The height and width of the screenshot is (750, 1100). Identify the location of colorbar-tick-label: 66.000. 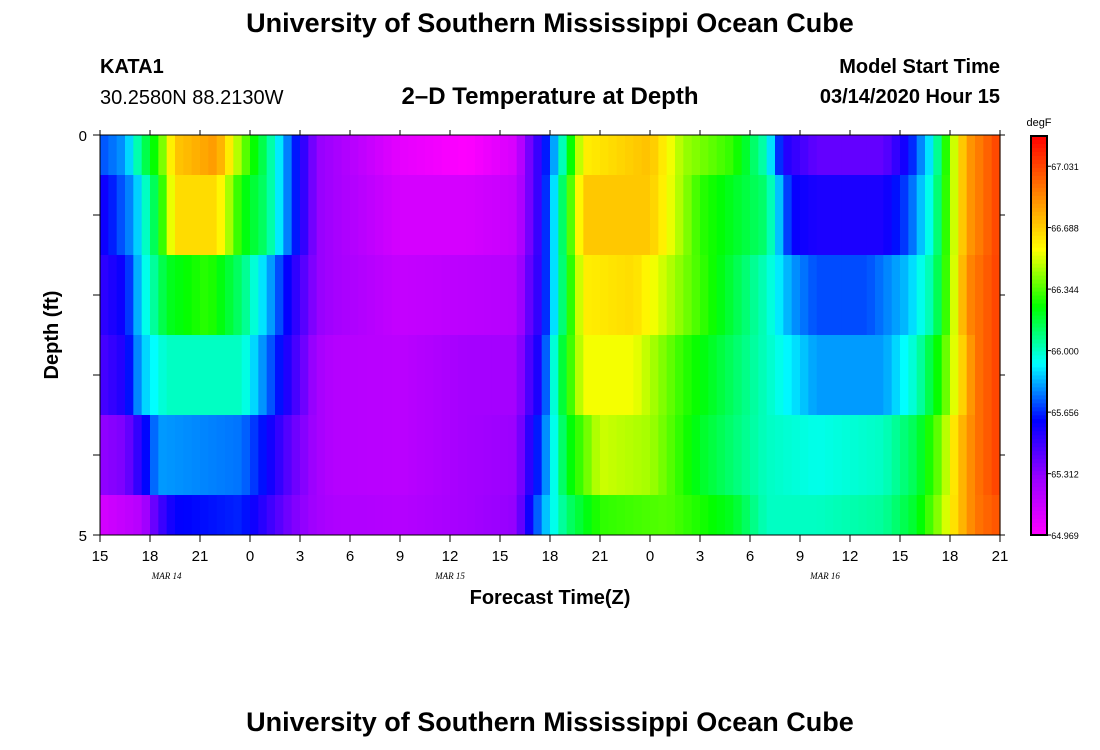
(1065, 352).